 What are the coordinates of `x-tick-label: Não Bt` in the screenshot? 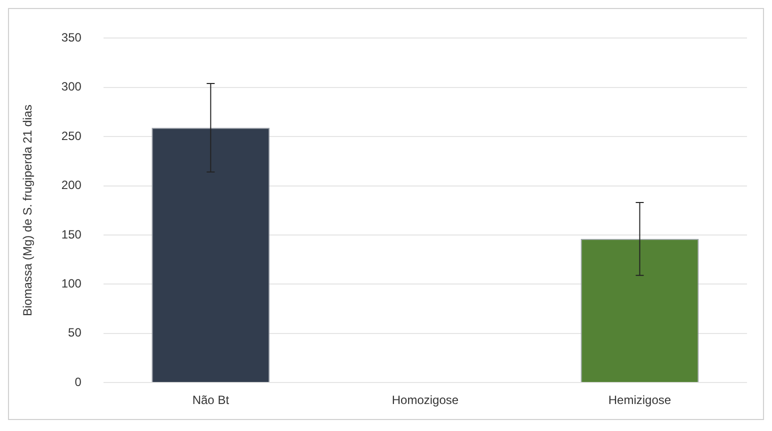 It's located at (211, 400).